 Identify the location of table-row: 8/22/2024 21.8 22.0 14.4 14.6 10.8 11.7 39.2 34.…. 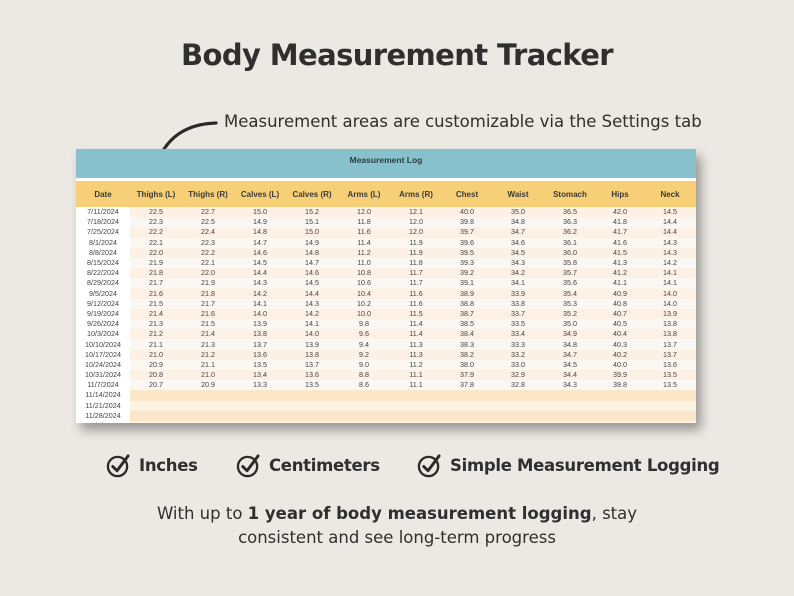
(386, 273).